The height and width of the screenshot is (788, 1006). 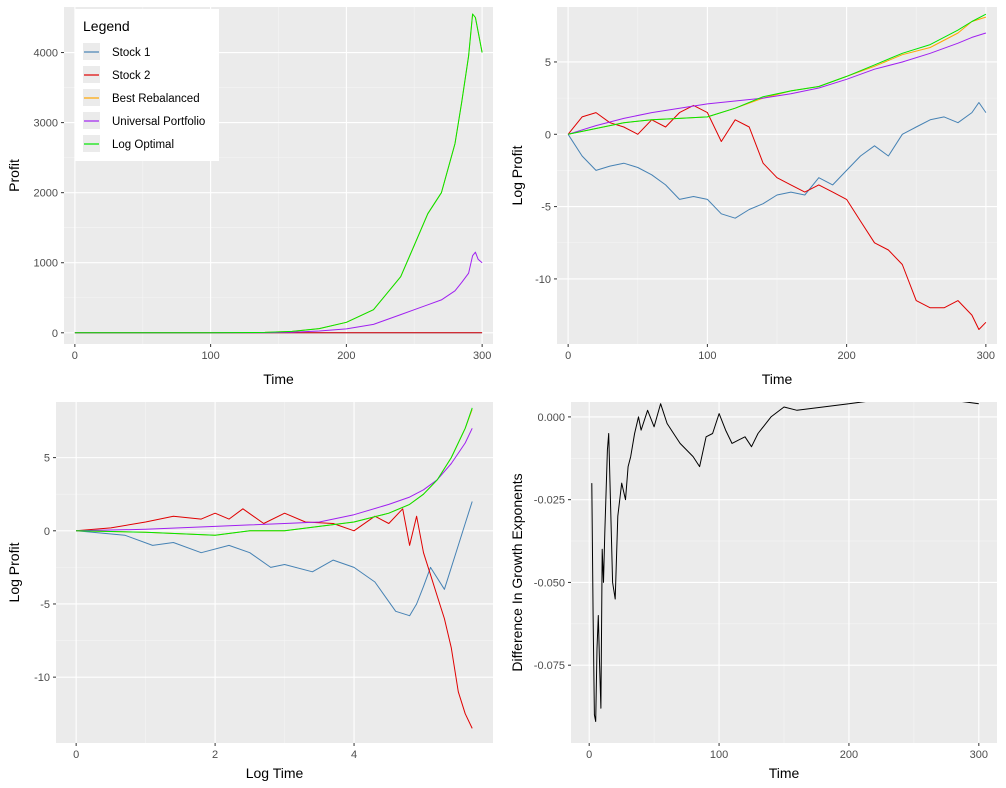 What do you see at coordinates (215, 755) in the screenshot?
I see `x-tick-label: 2` at bounding box center [215, 755].